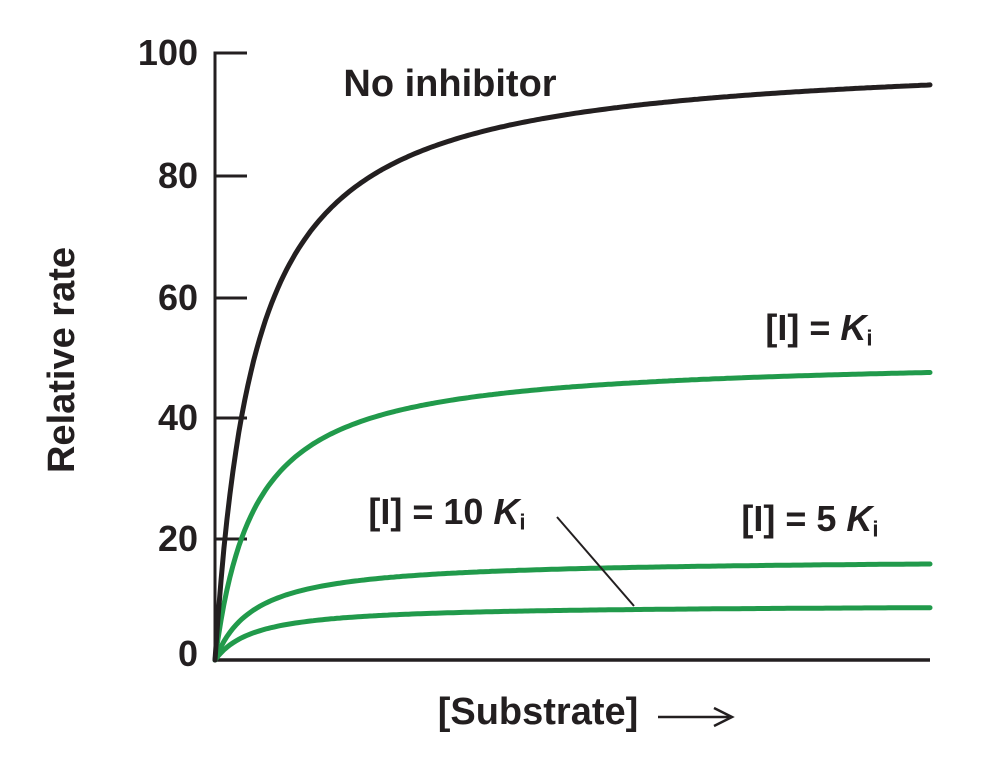  What do you see at coordinates (859, 519) in the screenshot?
I see `label-5ki-symbol: K` at bounding box center [859, 519].